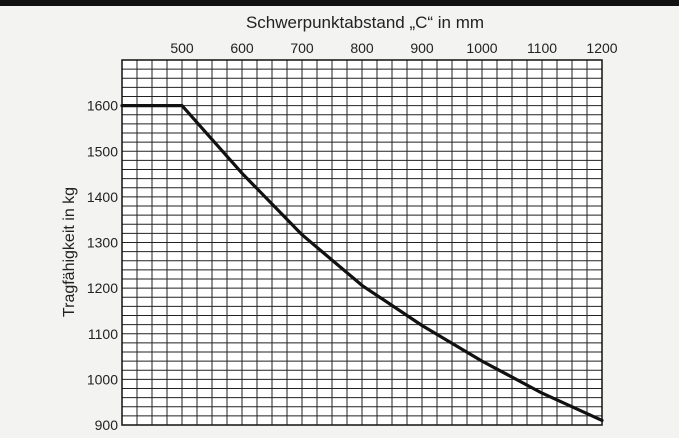  What do you see at coordinates (182, 48) in the screenshot?
I see `x-tick-label: 500` at bounding box center [182, 48].